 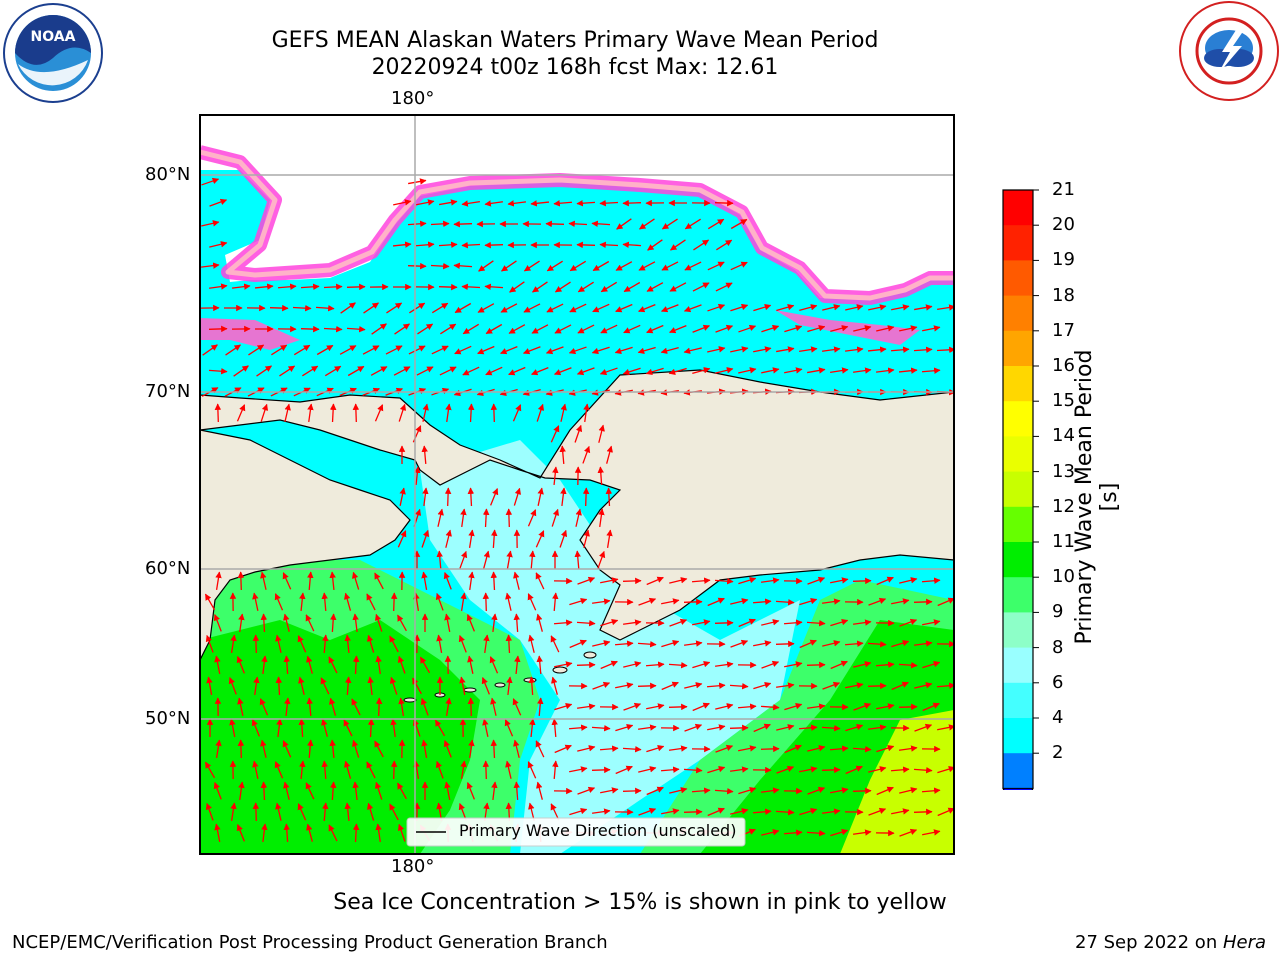 I want to click on colorbar-tick-label: 15, so click(x=1063, y=401).